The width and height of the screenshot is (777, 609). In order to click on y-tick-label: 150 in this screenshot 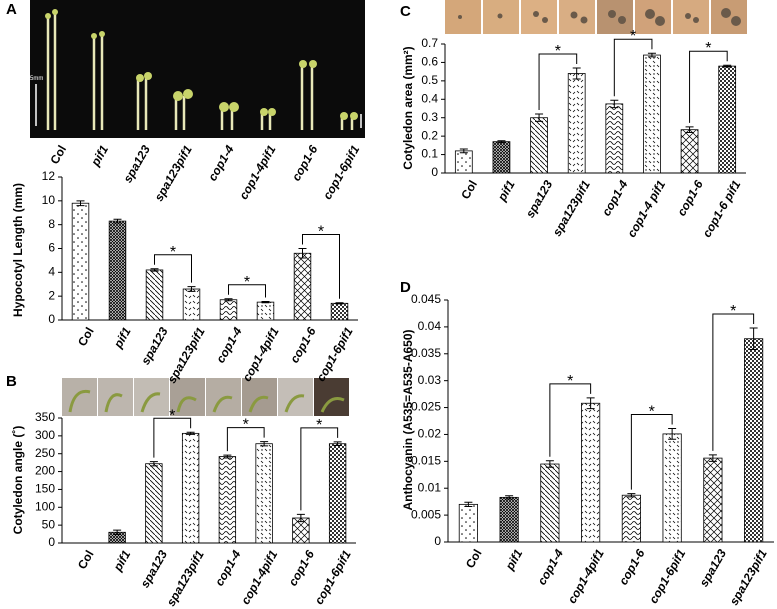, I will do `click(45, 489)`.